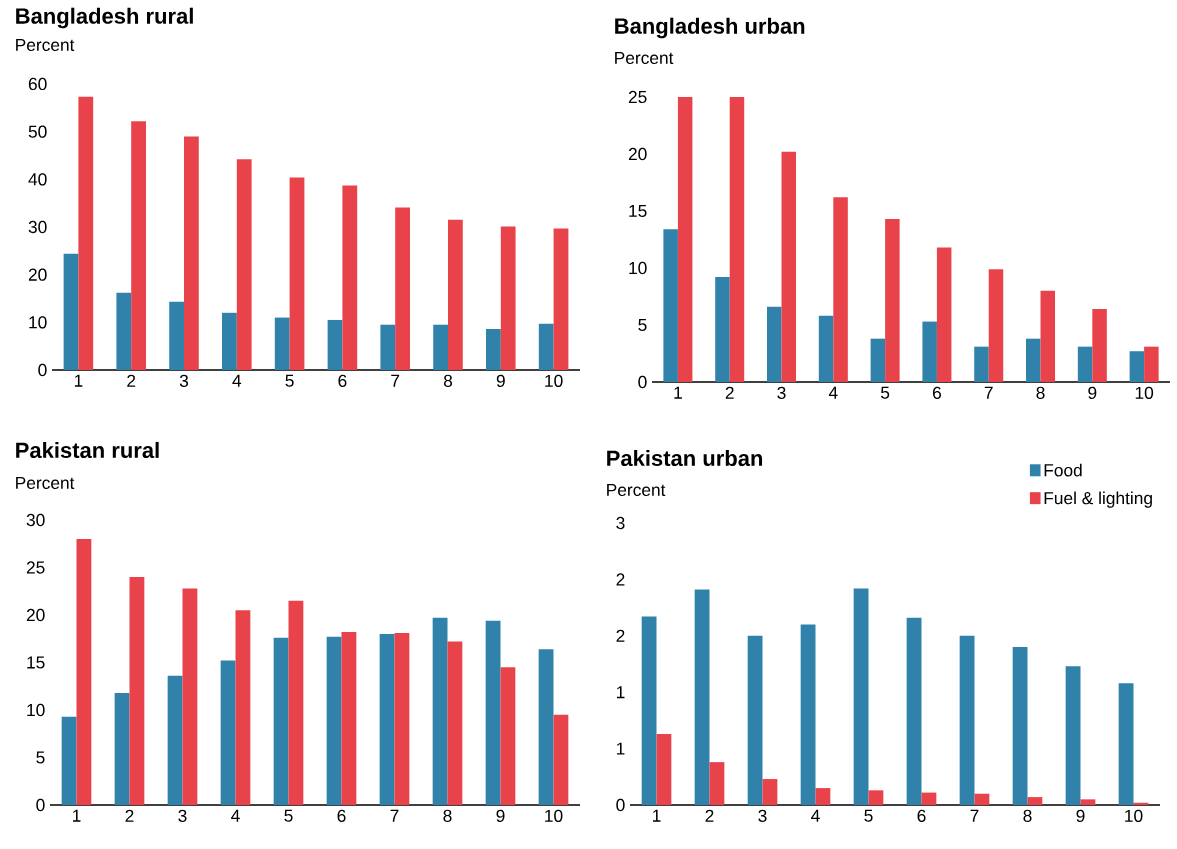 This screenshot has width=1177, height=849. What do you see at coordinates (40, 757) in the screenshot?
I see `y-tick-label: 5` at bounding box center [40, 757].